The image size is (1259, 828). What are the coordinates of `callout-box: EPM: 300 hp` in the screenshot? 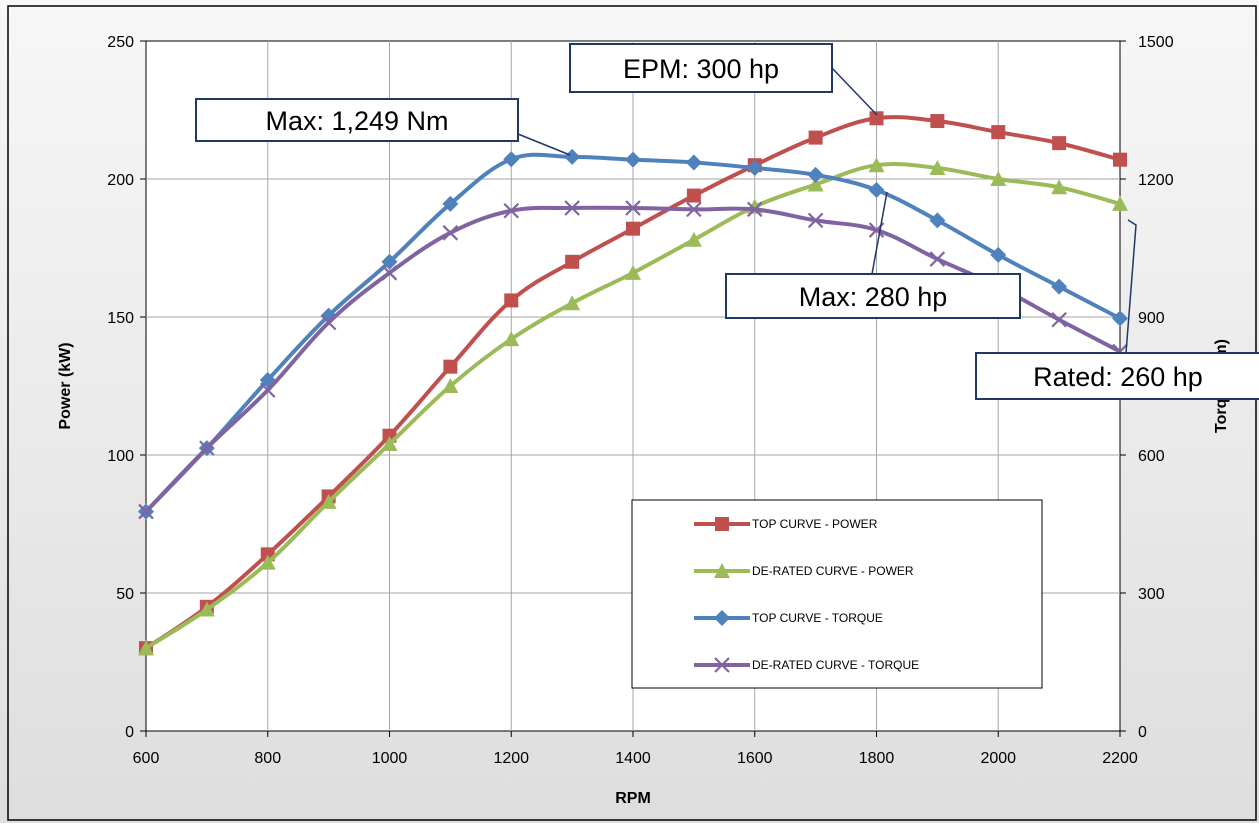 It's located at (701, 68).